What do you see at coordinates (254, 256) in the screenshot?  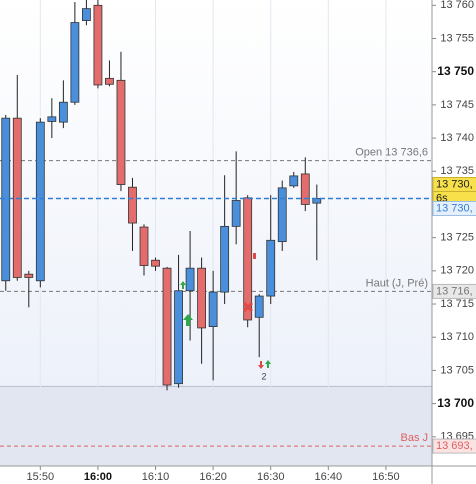 I see `order-mark` at bounding box center [254, 256].